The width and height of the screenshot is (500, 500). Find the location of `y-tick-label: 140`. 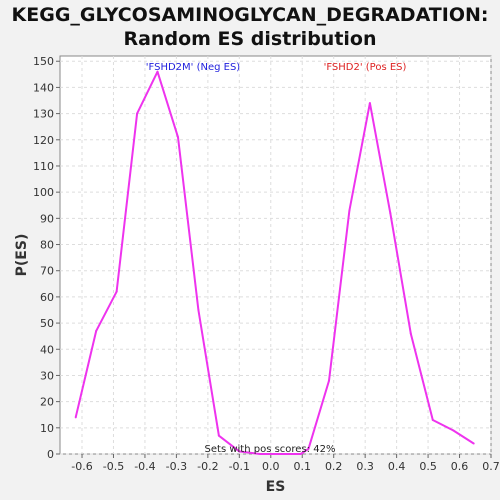

y-tick-label: 140 is located at coordinates (43, 87).